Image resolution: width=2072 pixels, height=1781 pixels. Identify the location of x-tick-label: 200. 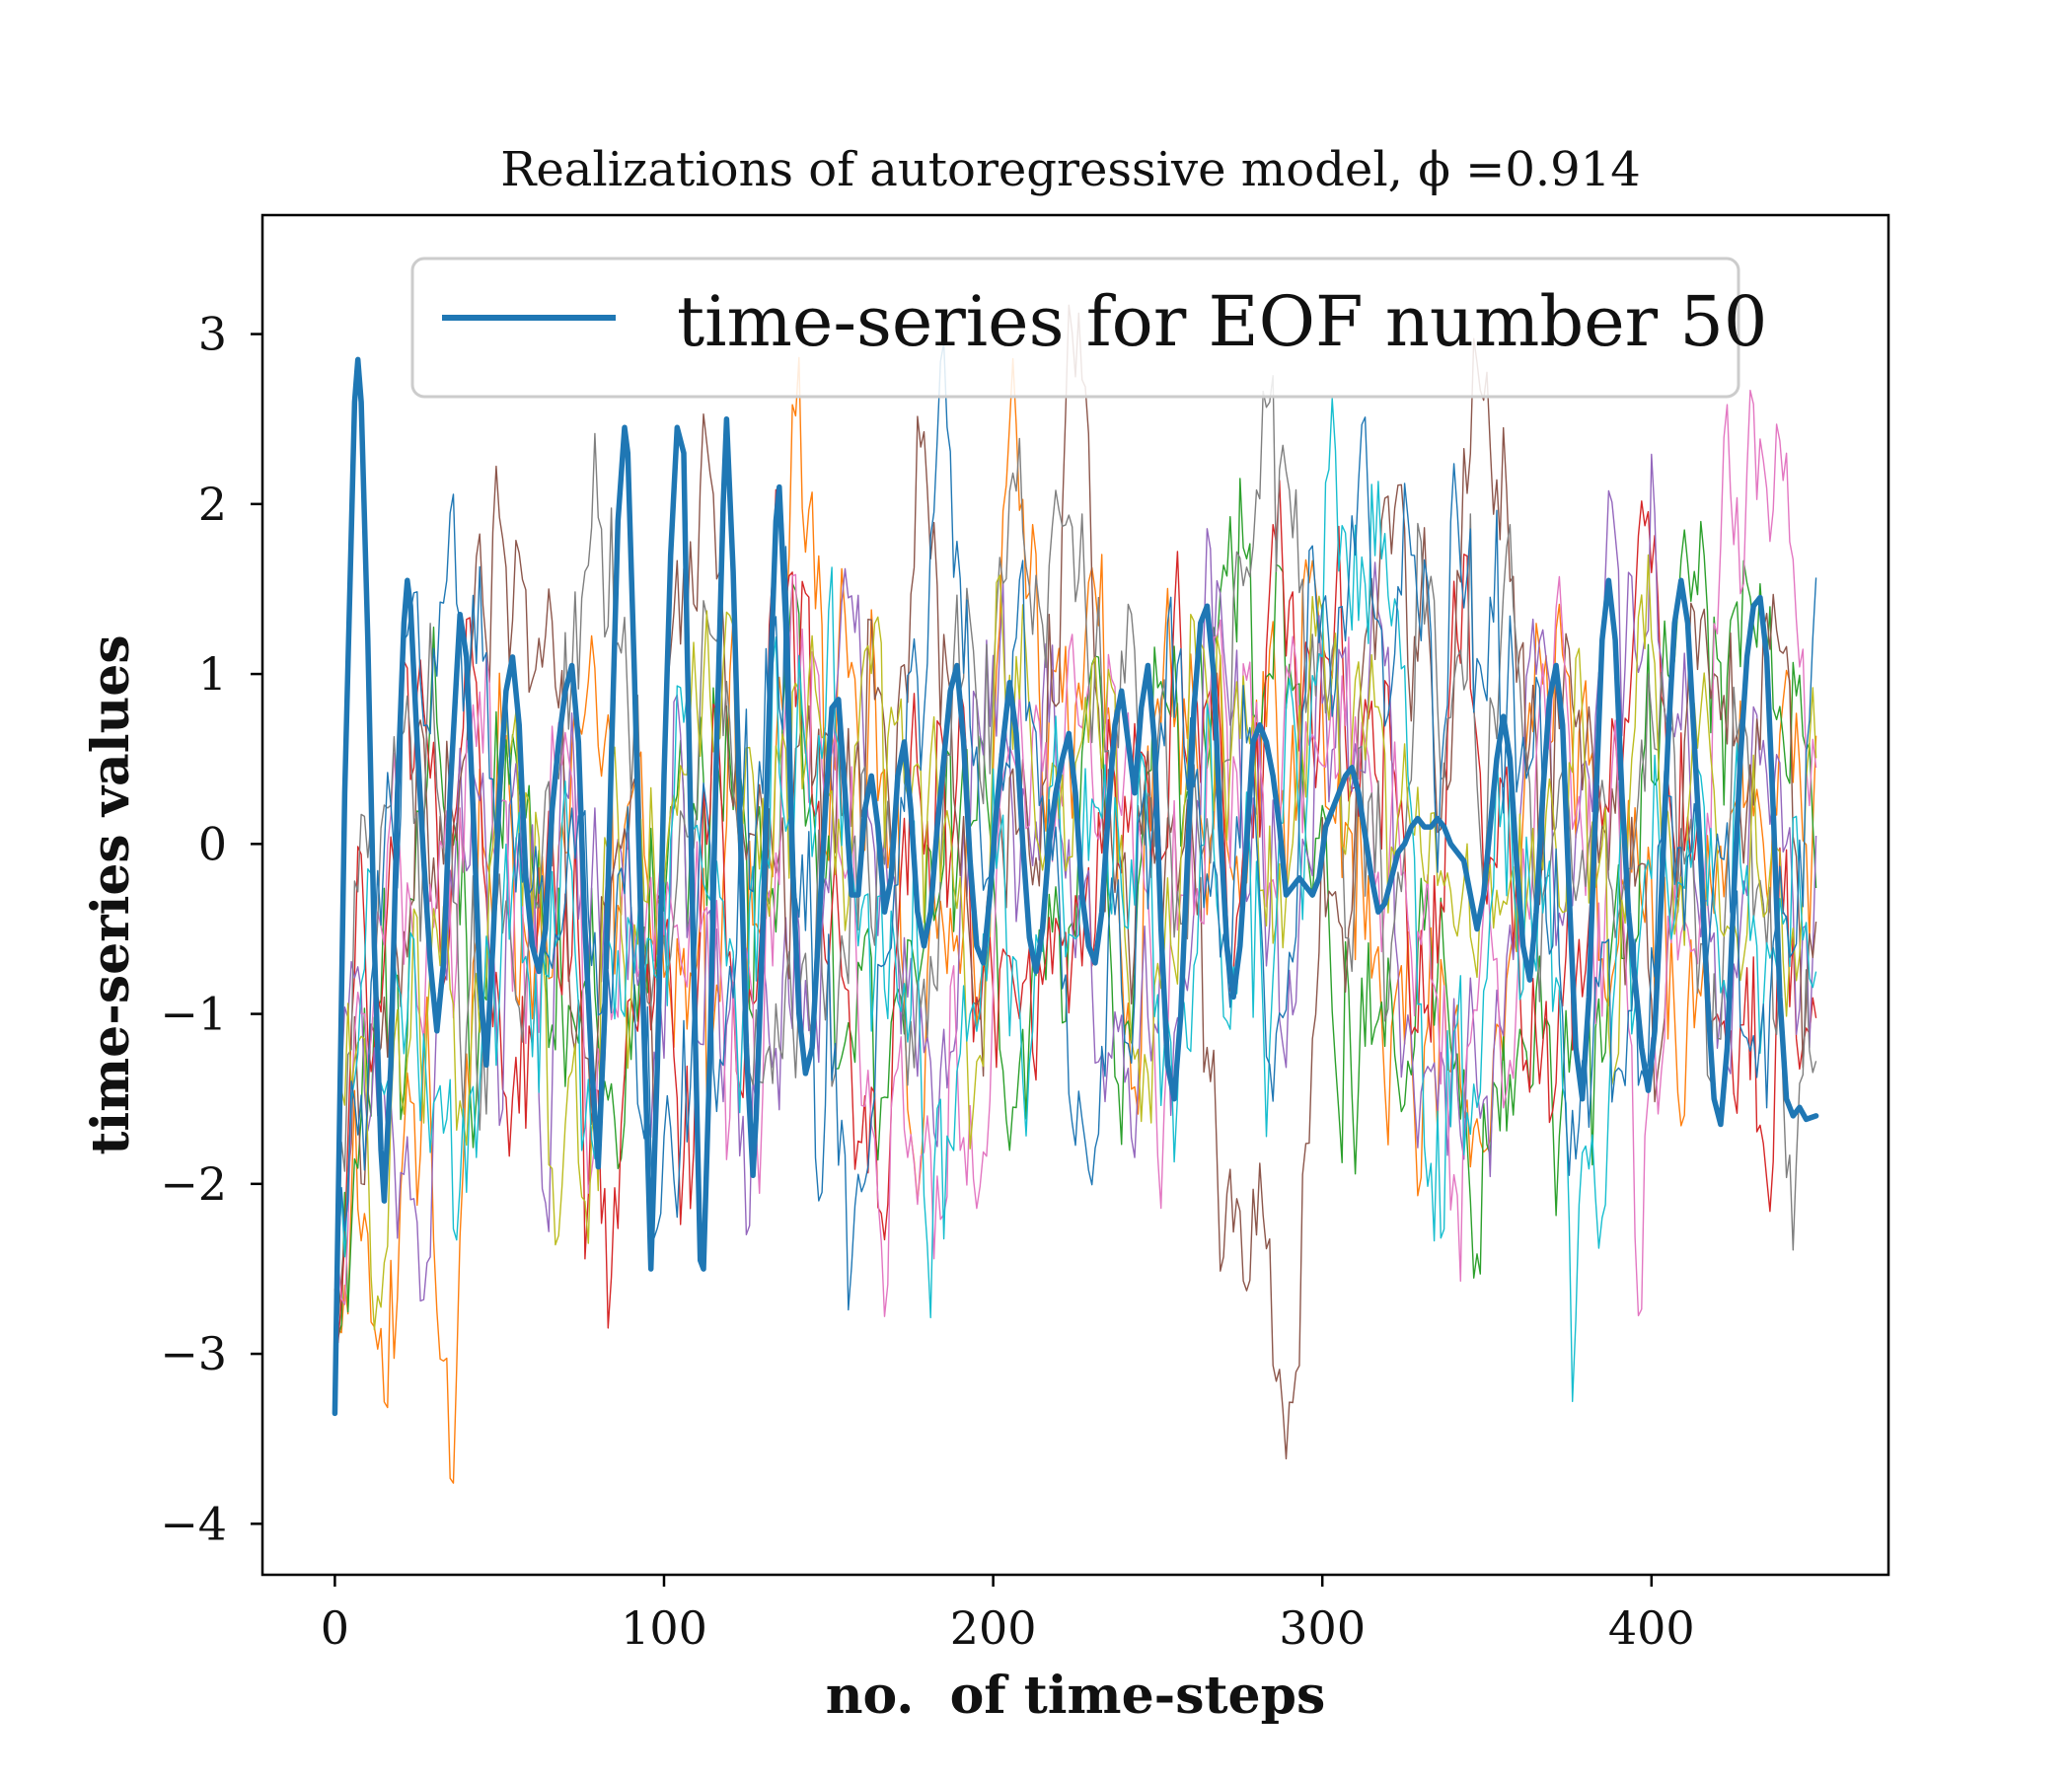
(994, 1628).